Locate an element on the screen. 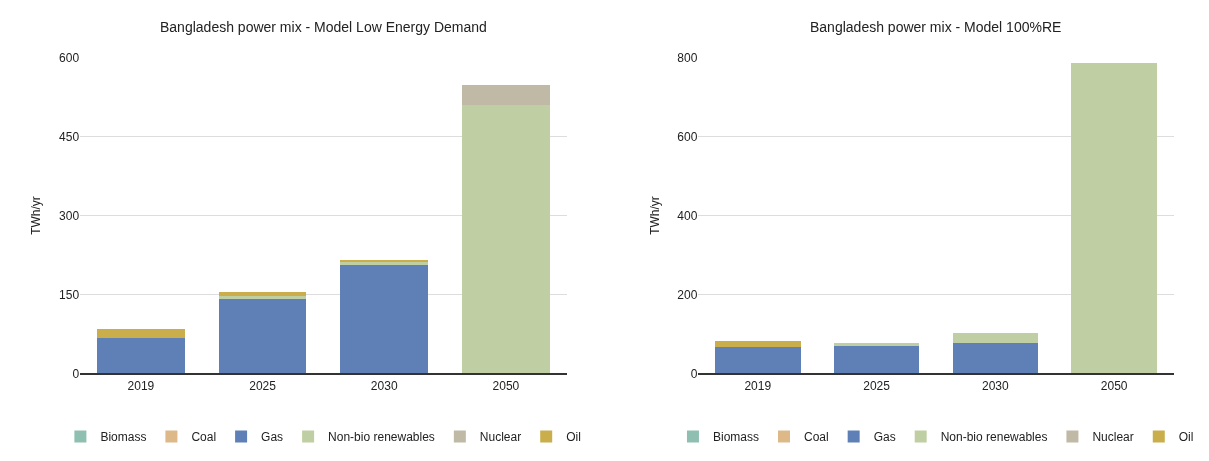 The height and width of the screenshot is (461, 1209). chart-title: Bangladesh power mix - Model Low Energy Demand is located at coordinates (323, 27).